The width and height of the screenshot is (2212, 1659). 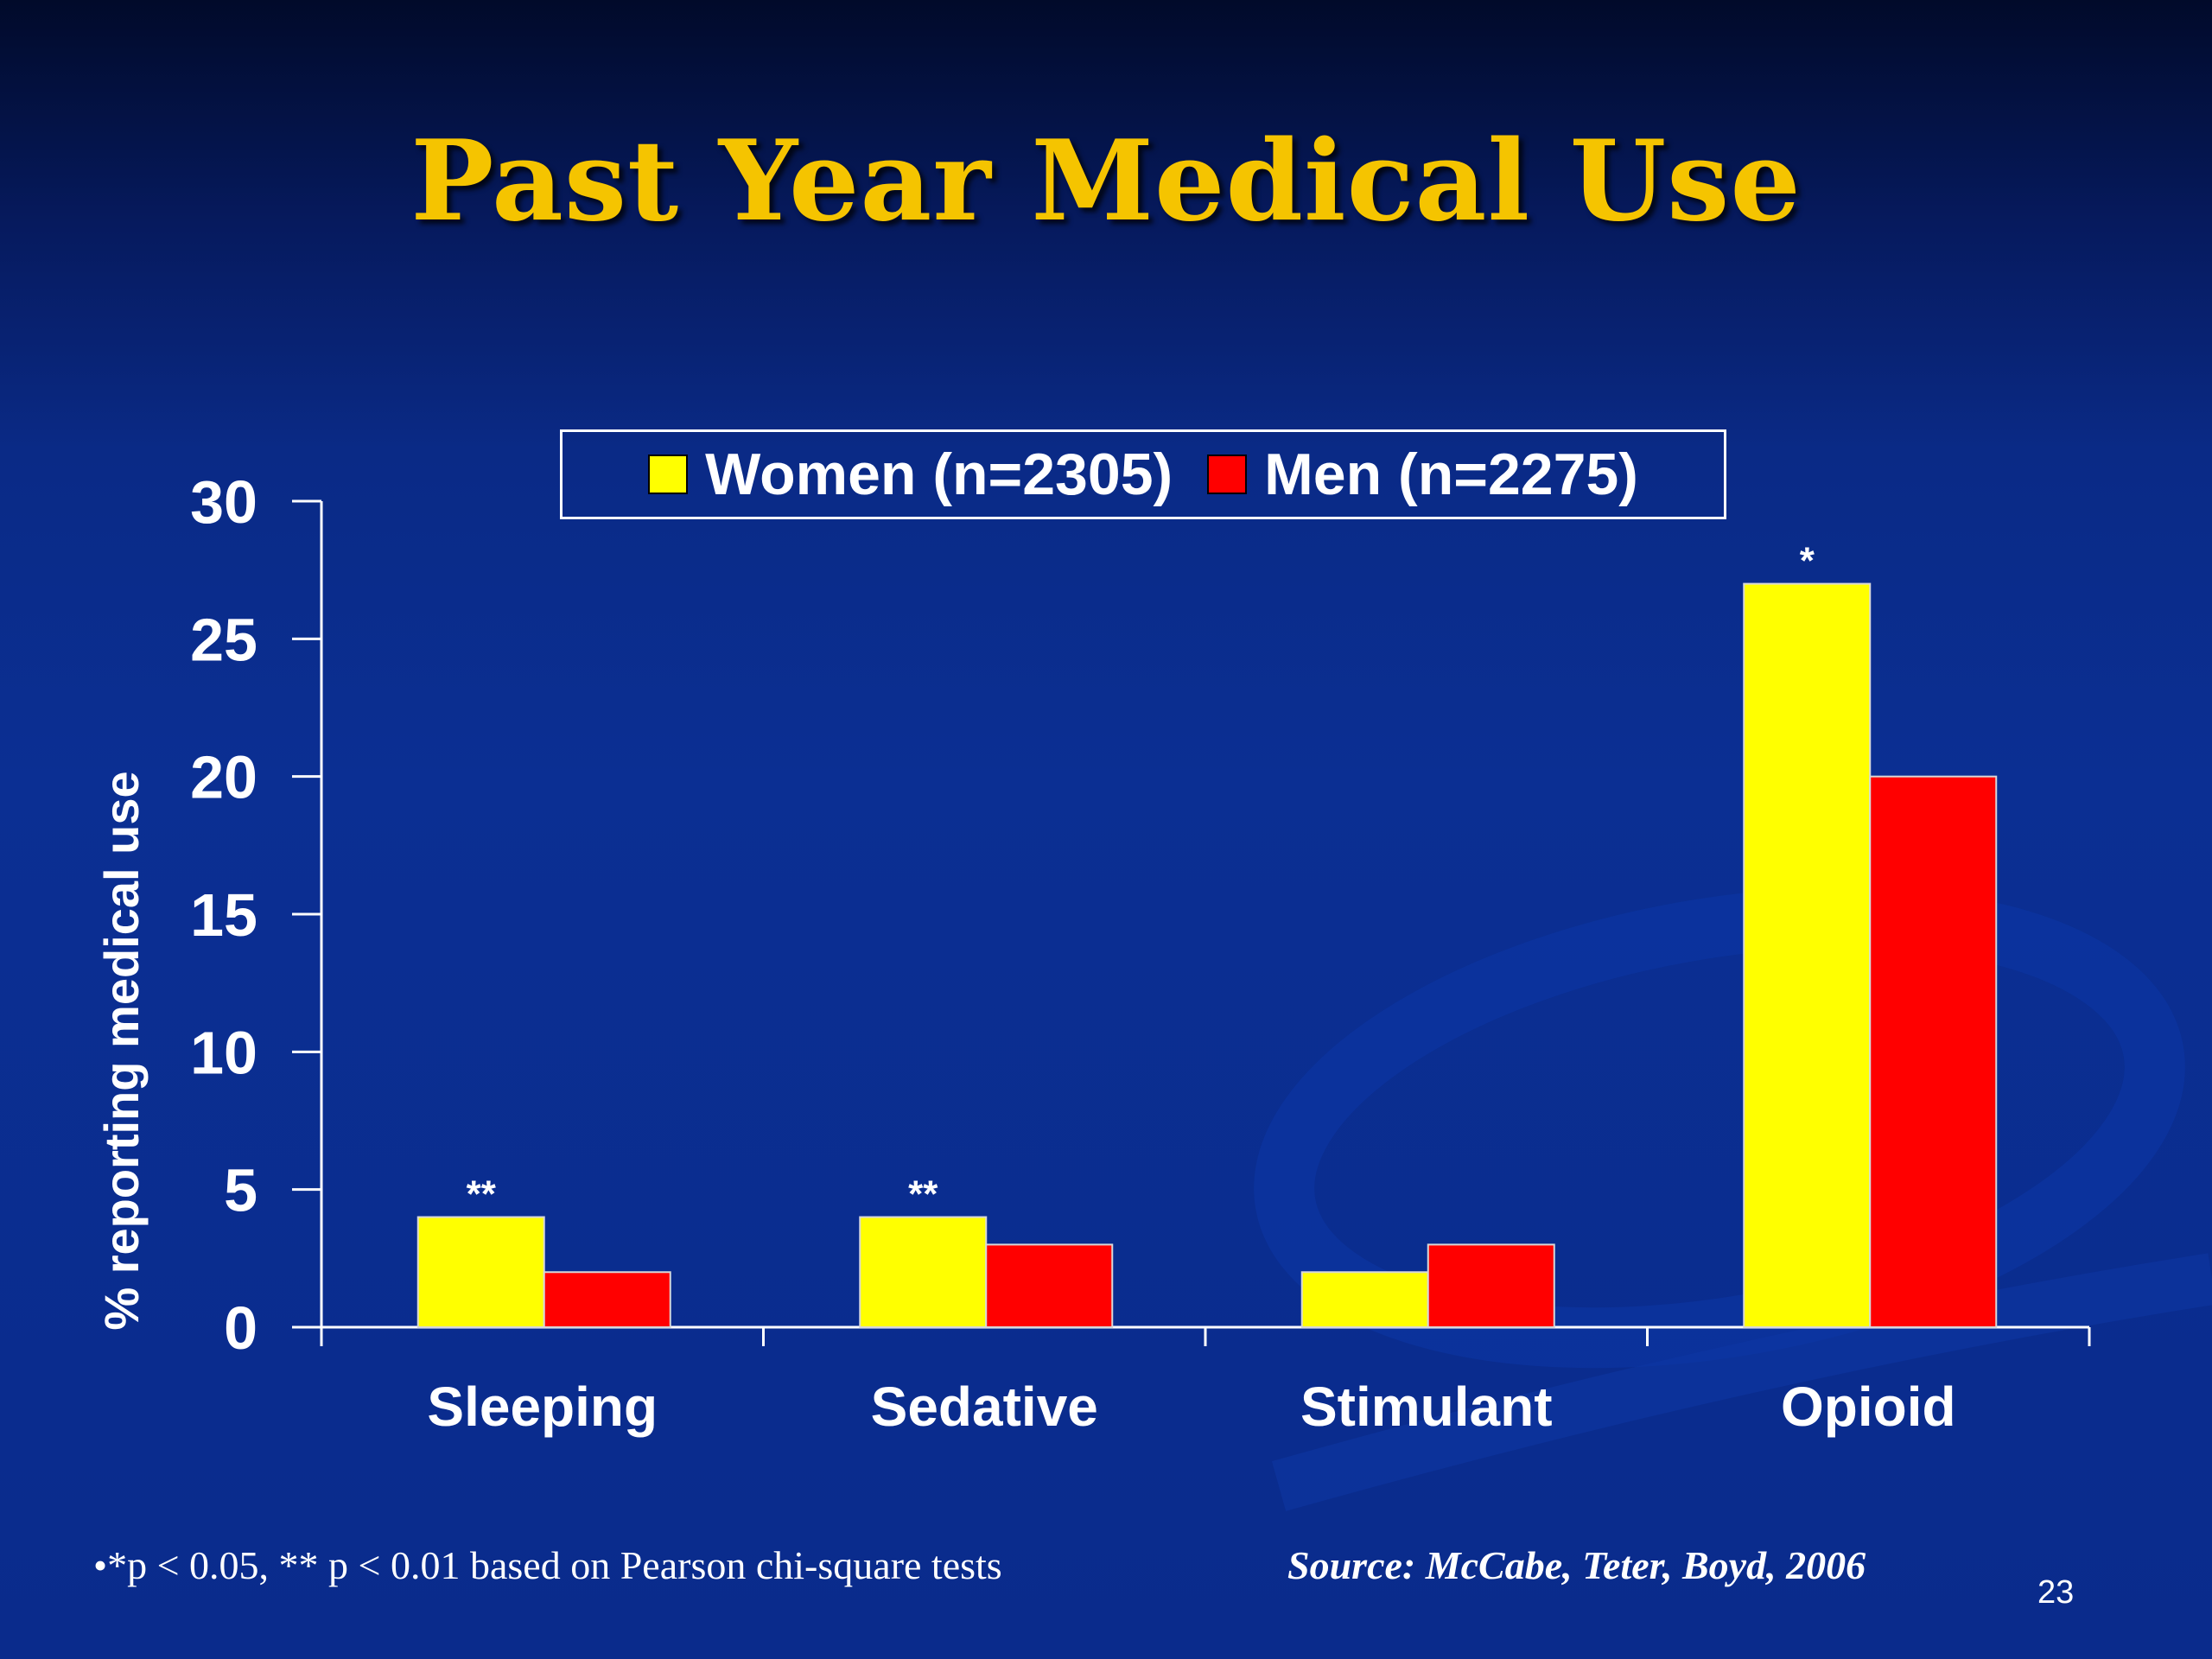 I want to click on chart-legend: Women (n=2305) Men (n=2275), so click(x=1143, y=474).